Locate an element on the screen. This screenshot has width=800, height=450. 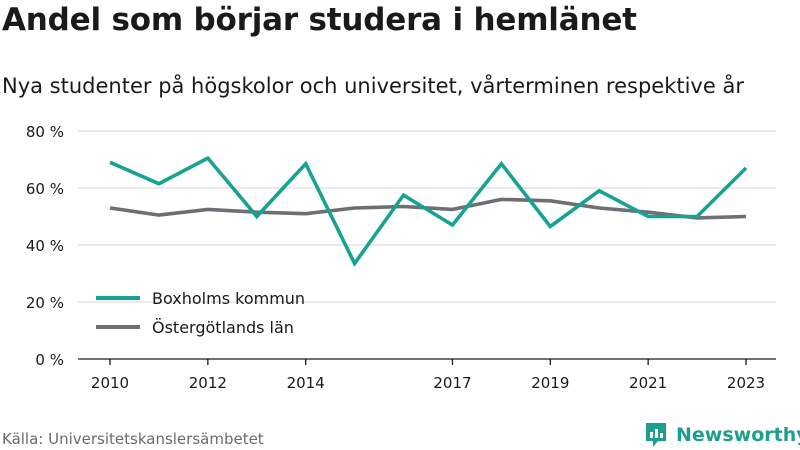
x-tick-label: 2014 is located at coordinates (306, 383).